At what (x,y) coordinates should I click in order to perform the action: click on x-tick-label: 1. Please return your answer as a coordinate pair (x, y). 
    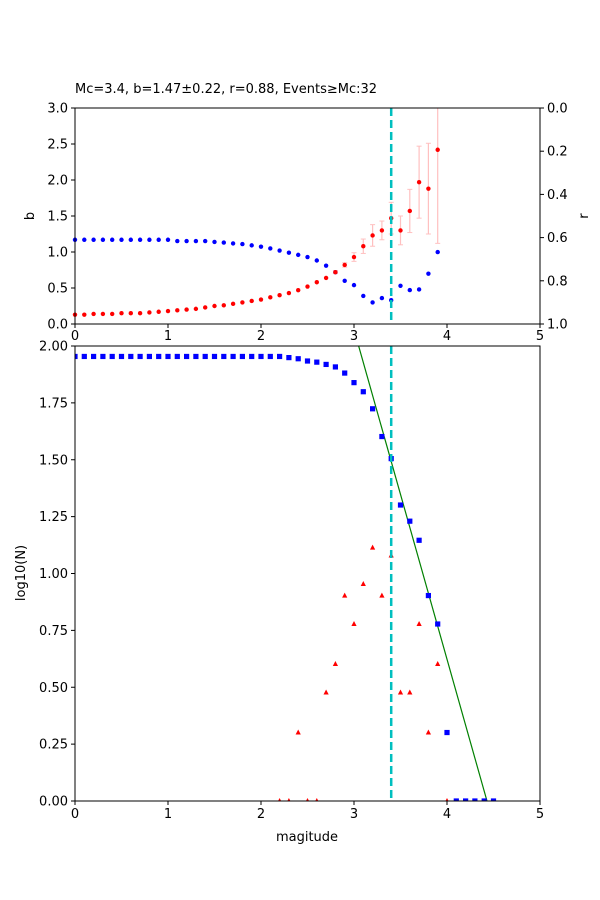
    Looking at the image, I should click on (168, 814).